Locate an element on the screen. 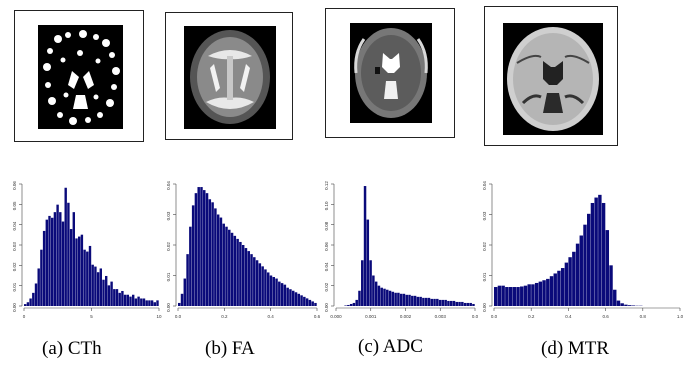 The height and width of the screenshot is (367, 697). y-tick-label: 0.10 is located at coordinates (326, 205).